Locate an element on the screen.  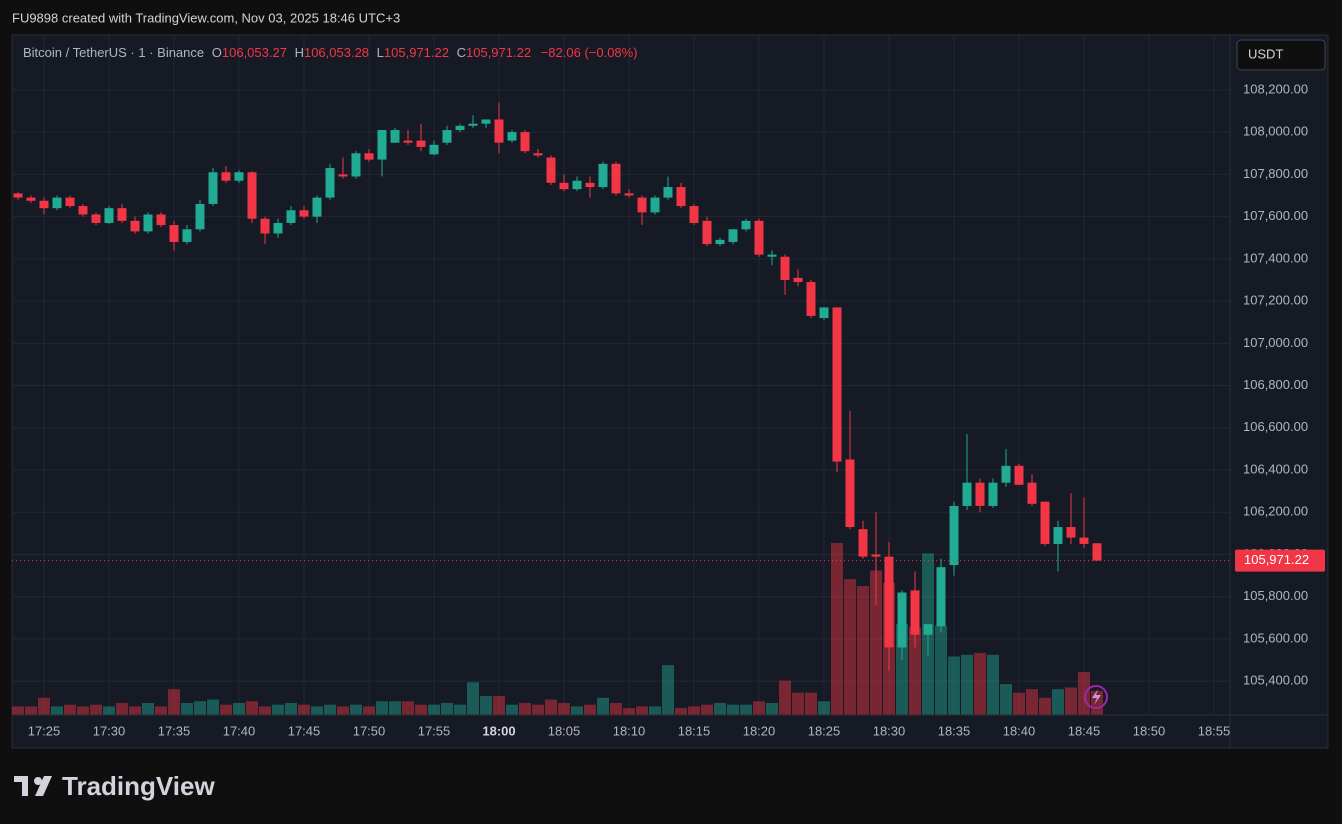
x-tick-label: 18:25 is located at coordinates (824, 730).